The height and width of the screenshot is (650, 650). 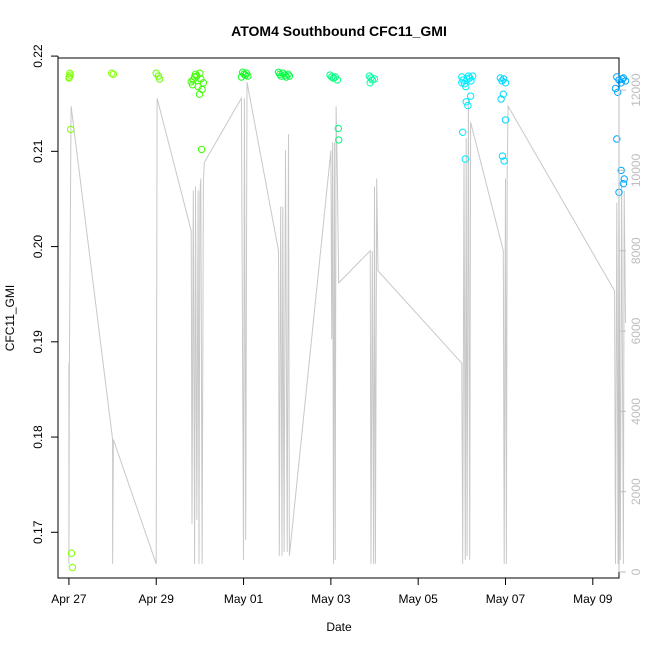 What do you see at coordinates (69, 599) in the screenshot?
I see `x-tick-label: Apr 27` at bounding box center [69, 599].